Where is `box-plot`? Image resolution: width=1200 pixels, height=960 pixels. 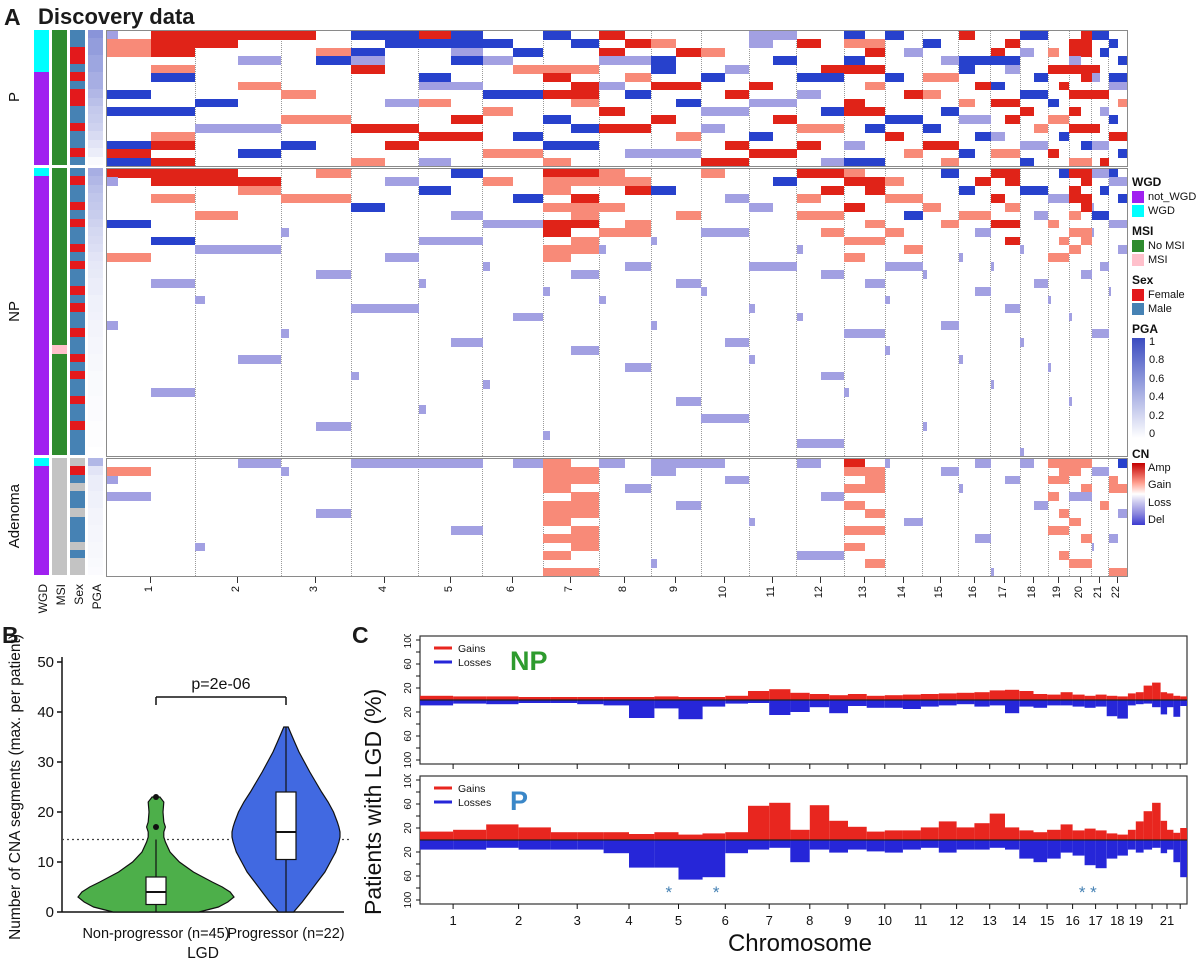 box-plot is located at coordinates (286, 826).